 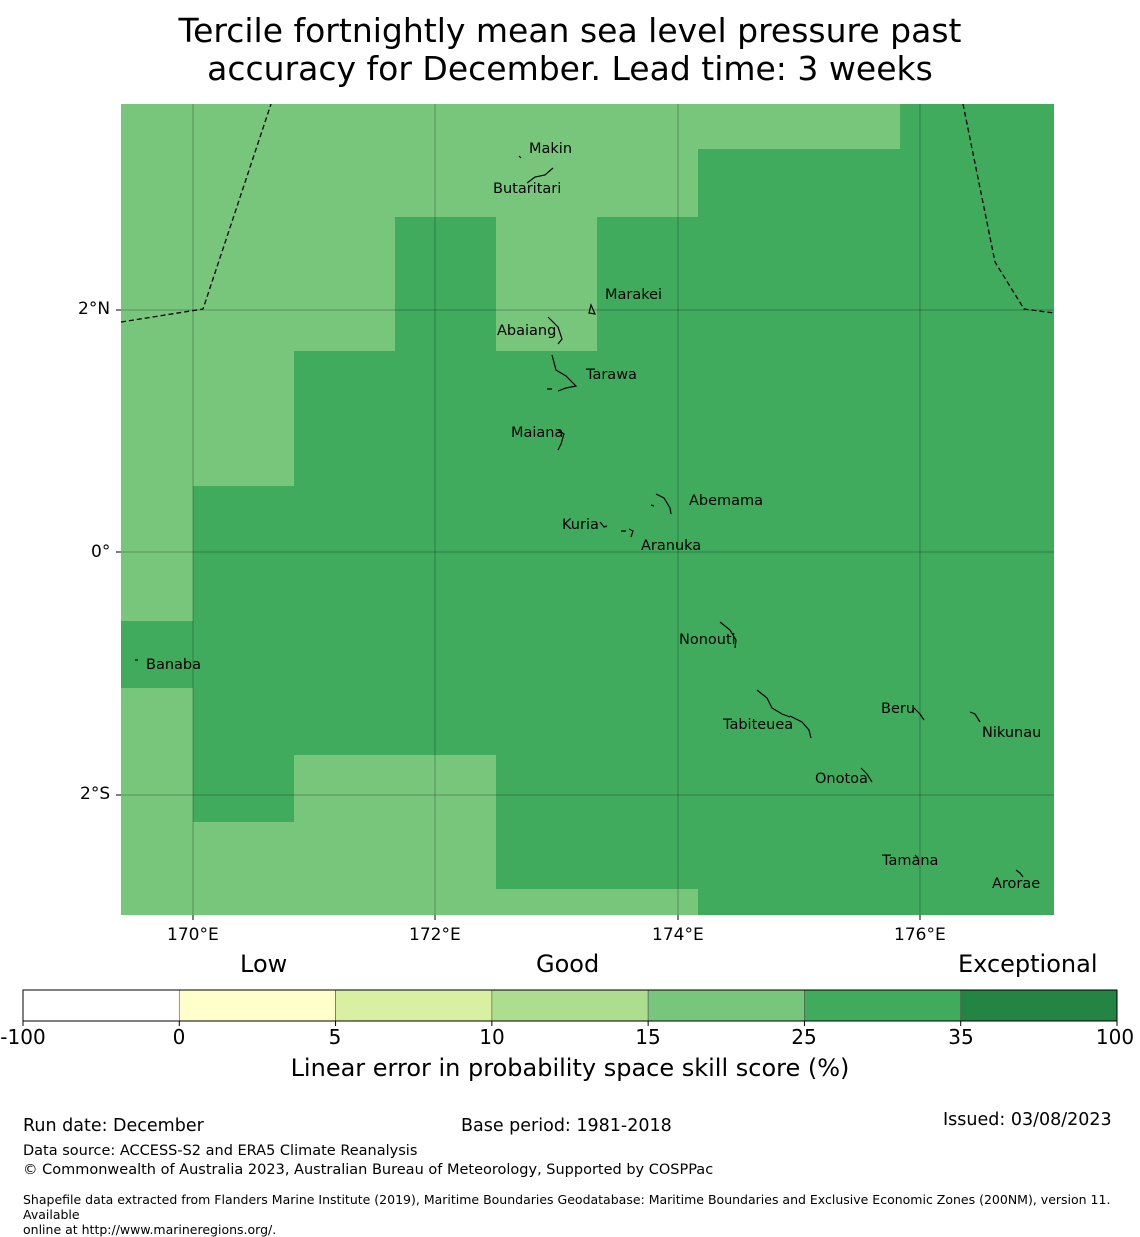 I want to click on place-label-tamana: Tamana, so click(x=910, y=861).